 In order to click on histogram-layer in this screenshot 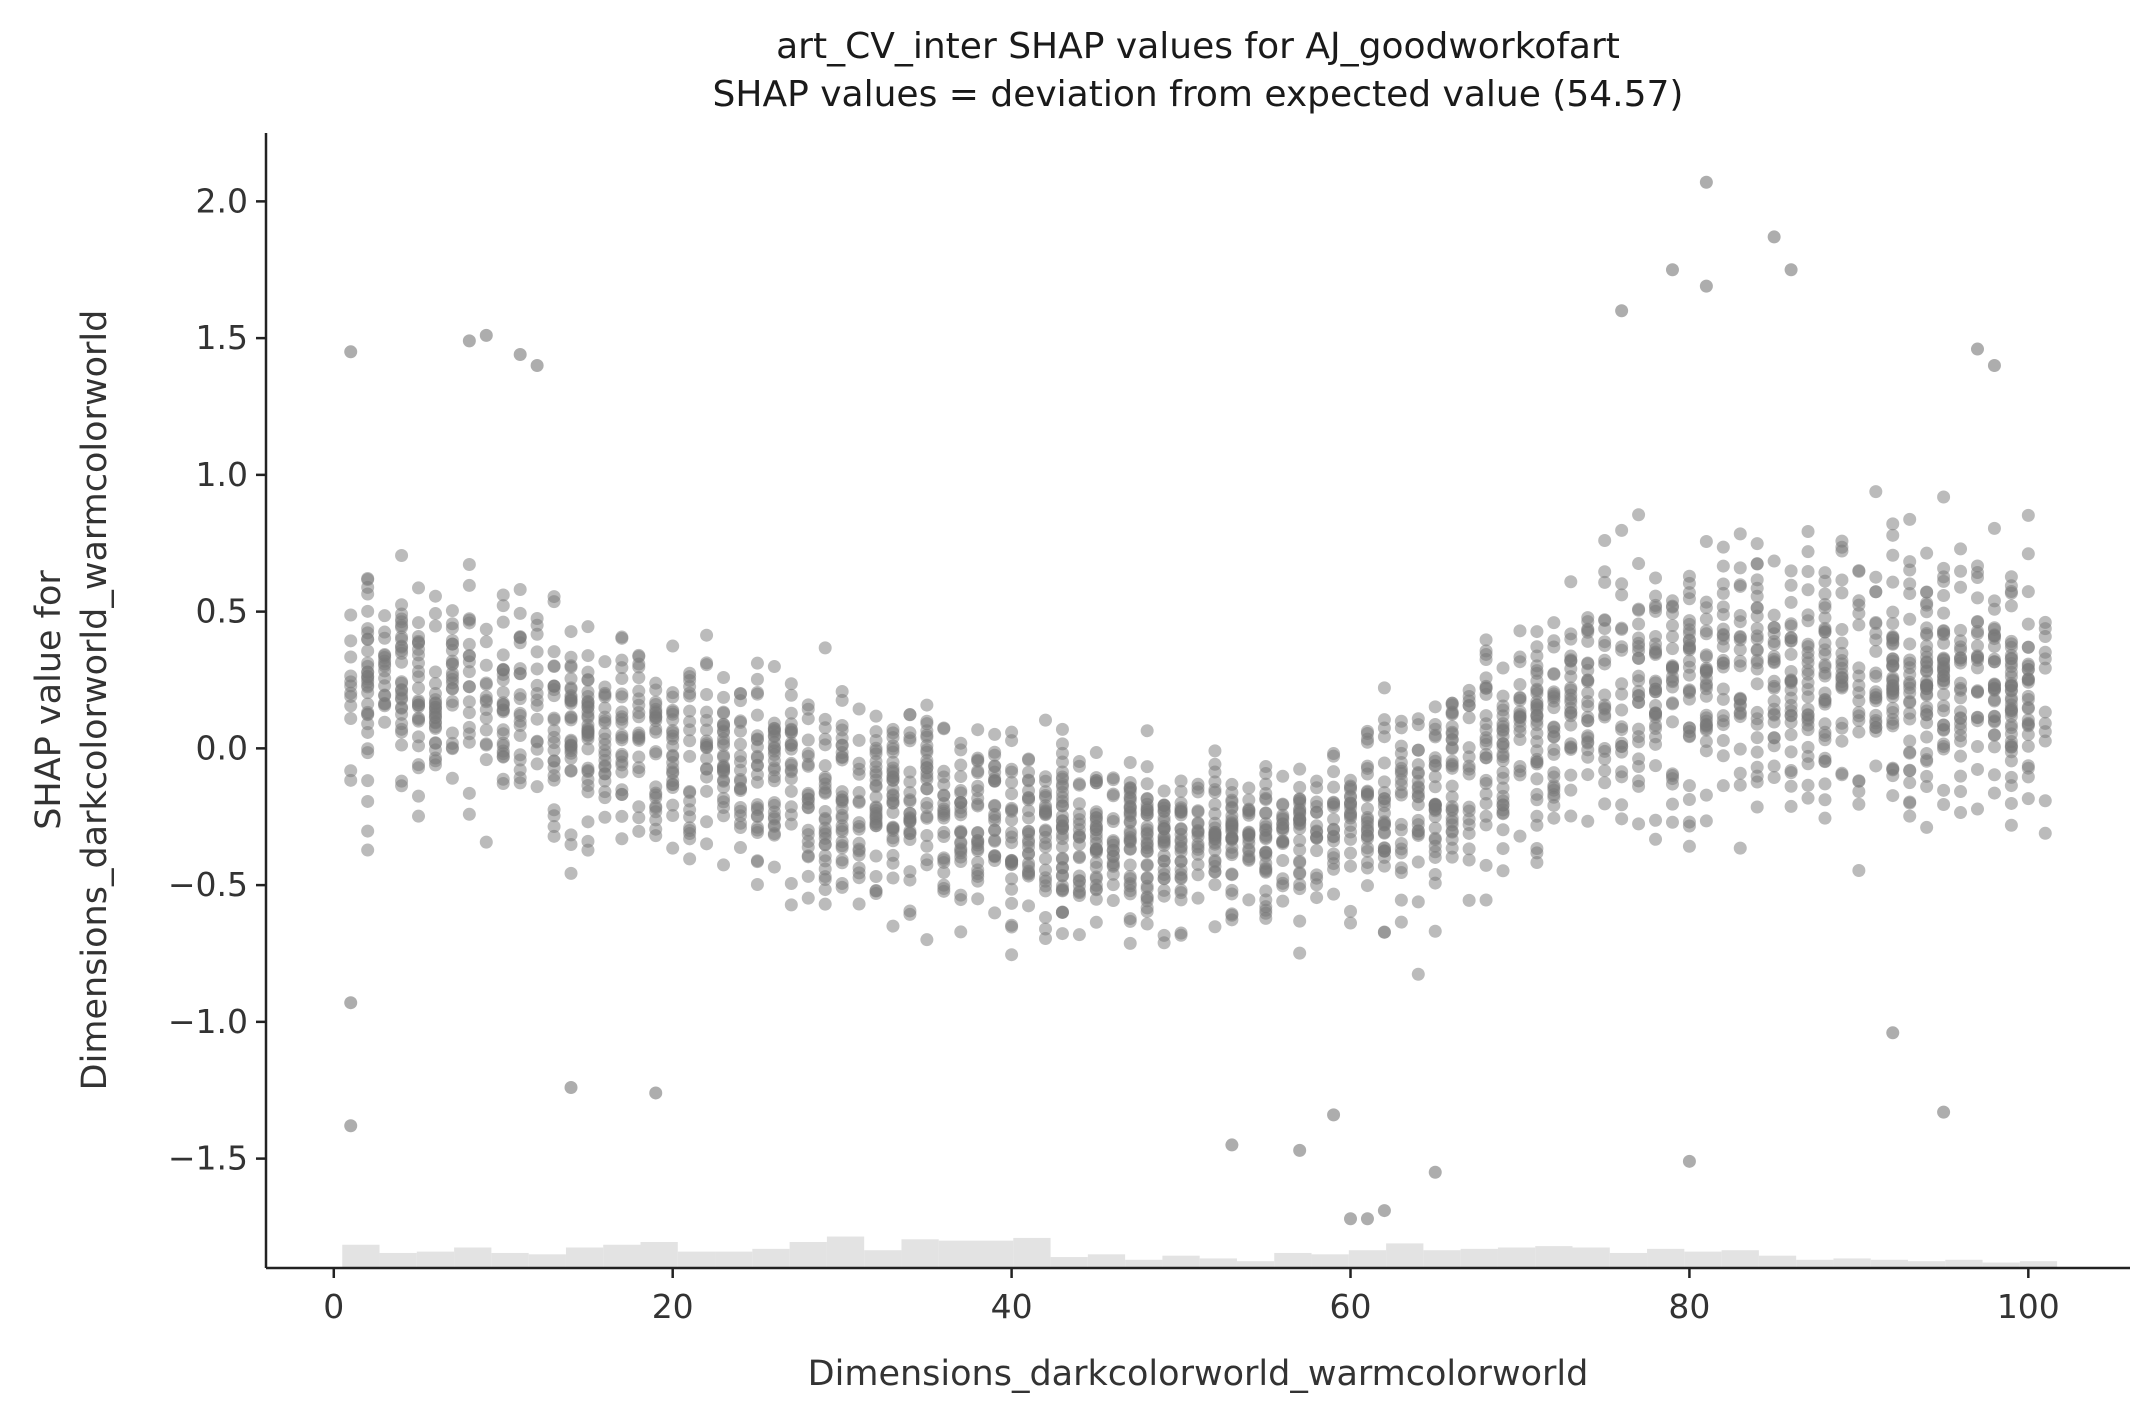, I will do `click(1200, 1252)`.